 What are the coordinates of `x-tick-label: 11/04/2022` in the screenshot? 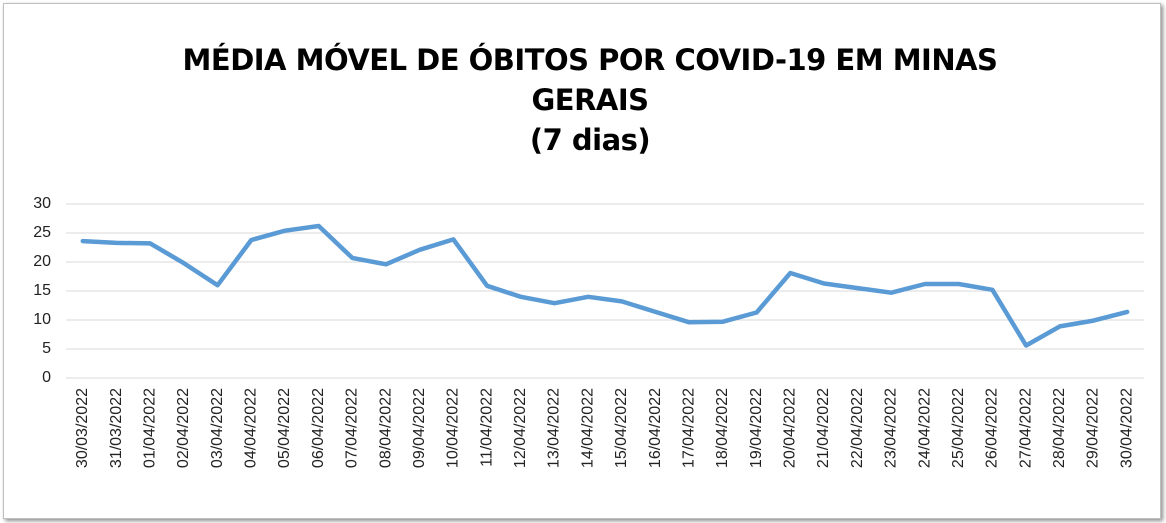 It's located at (486, 427).